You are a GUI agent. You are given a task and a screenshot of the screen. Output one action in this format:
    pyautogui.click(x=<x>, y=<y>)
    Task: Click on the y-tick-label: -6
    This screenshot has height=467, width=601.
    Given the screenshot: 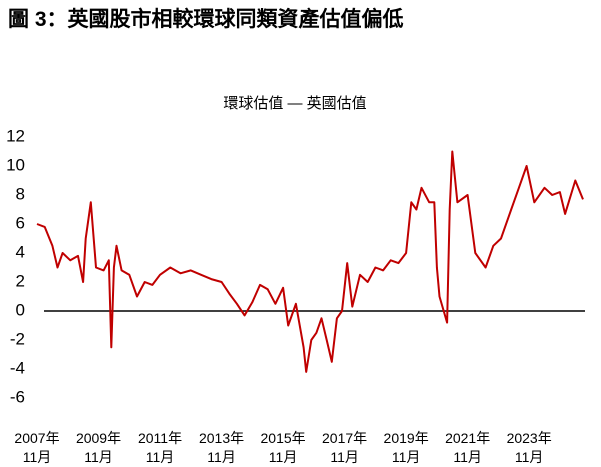 What is the action you would take?
    pyautogui.click(x=17, y=396)
    